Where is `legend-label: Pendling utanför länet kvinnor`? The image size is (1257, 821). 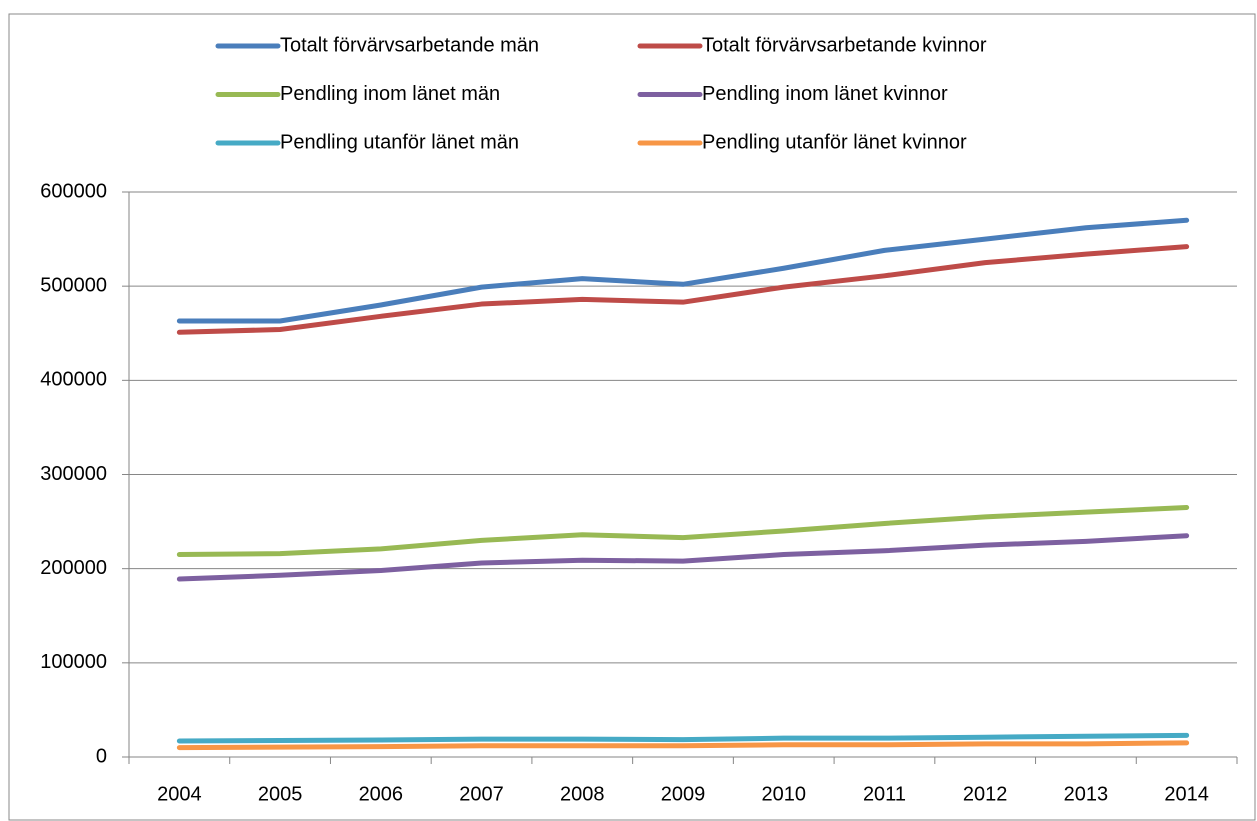 legend-label: Pendling utanför länet kvinnor is located at coordinates (834, 142).